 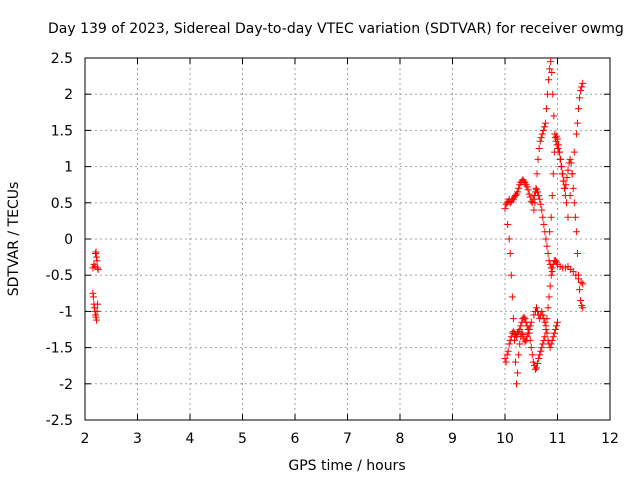 What do you see at coordinates (85, 439) in the screenshot?
I see `x-tick-label: 2` at bounding box center [85, 439].